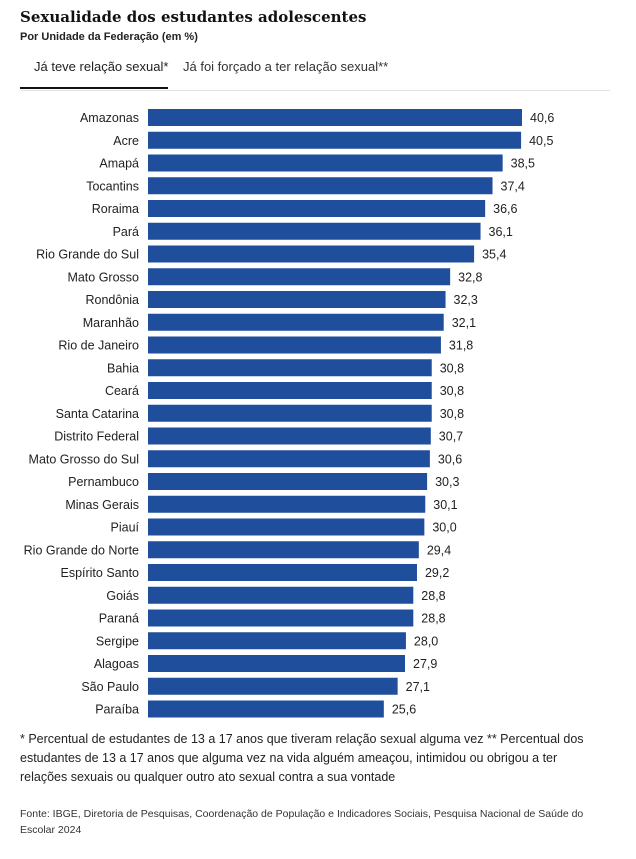 The width and height of the screenshot is (636, 859). I want to click on category-label: Santa Catarina, so click(97, 414).